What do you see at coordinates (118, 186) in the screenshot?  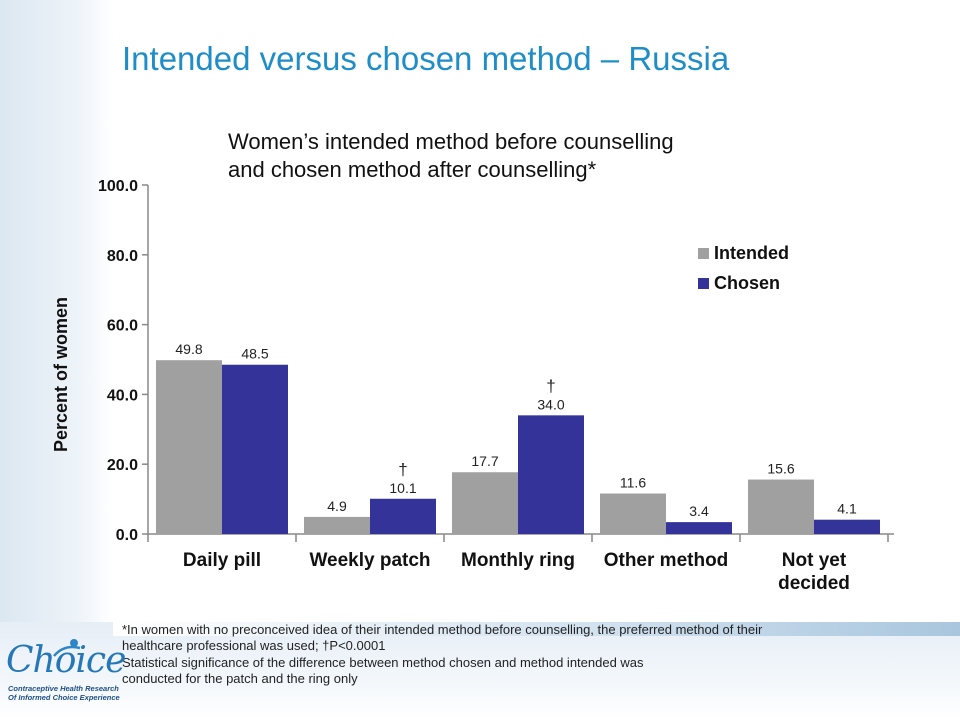 I see `y-tick-label: 100.0` at bounding box center [118, 186].